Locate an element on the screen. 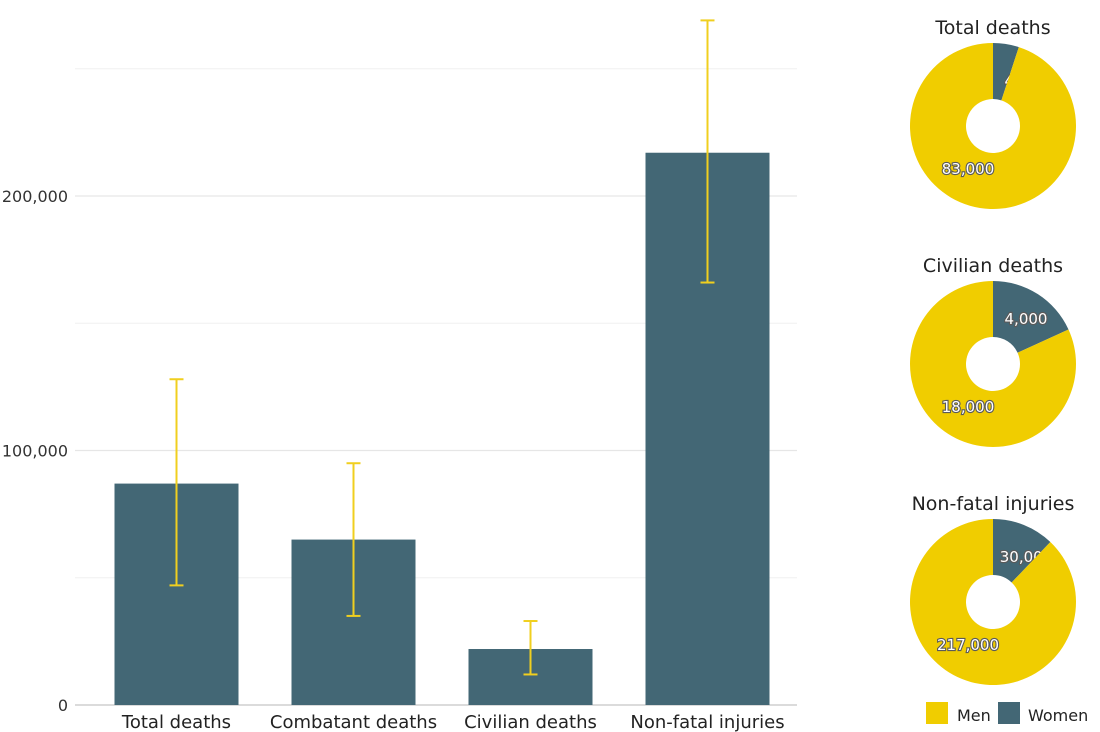  y-tick-label: 100,000 is located at coordinates (35, 451).